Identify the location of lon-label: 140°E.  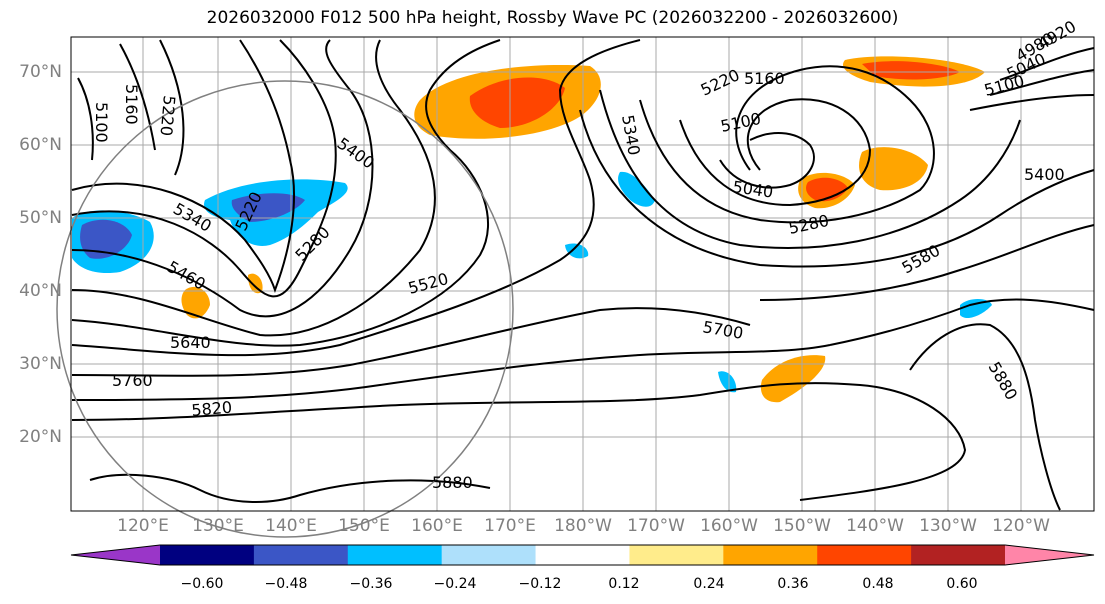
(291, 526).